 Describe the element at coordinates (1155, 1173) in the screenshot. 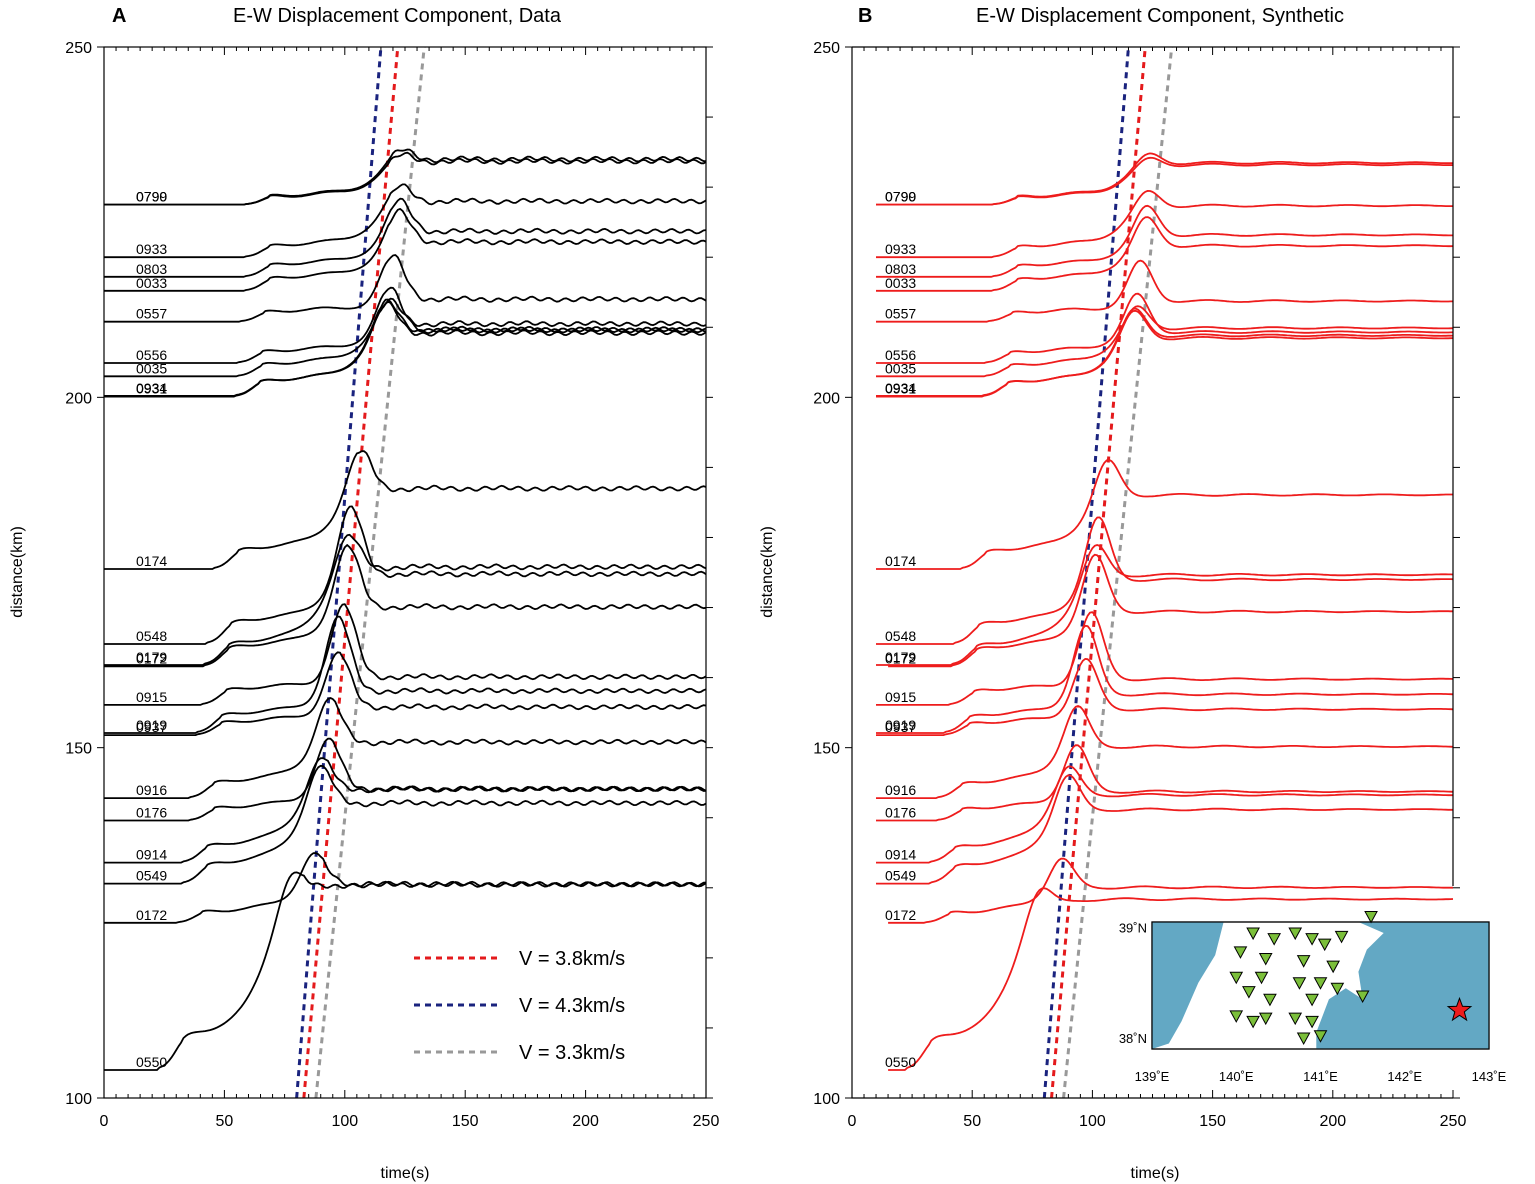

I see `x-axis-label: time(s)` at that location.